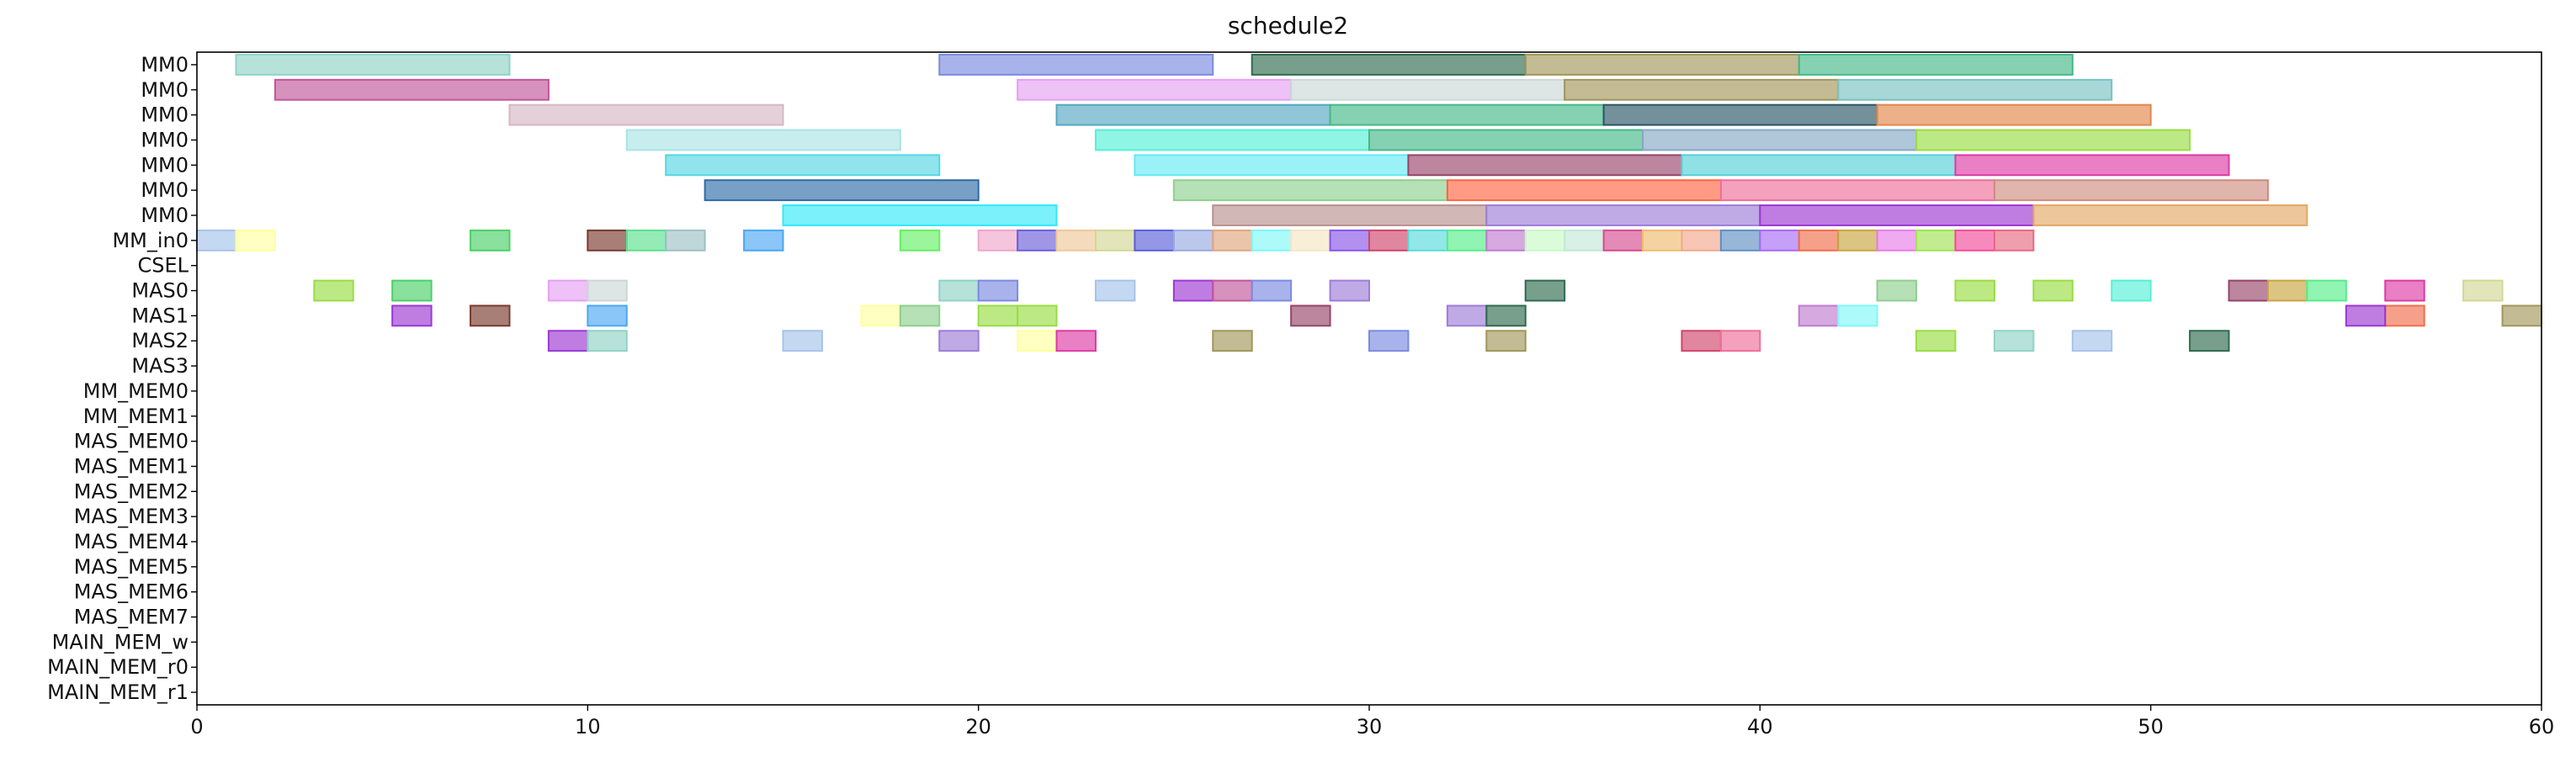  Describe the element at coordinates (120, 642) in the screenshot. I see `y-tick-label-23: MAIN_MEM_w` at that location.